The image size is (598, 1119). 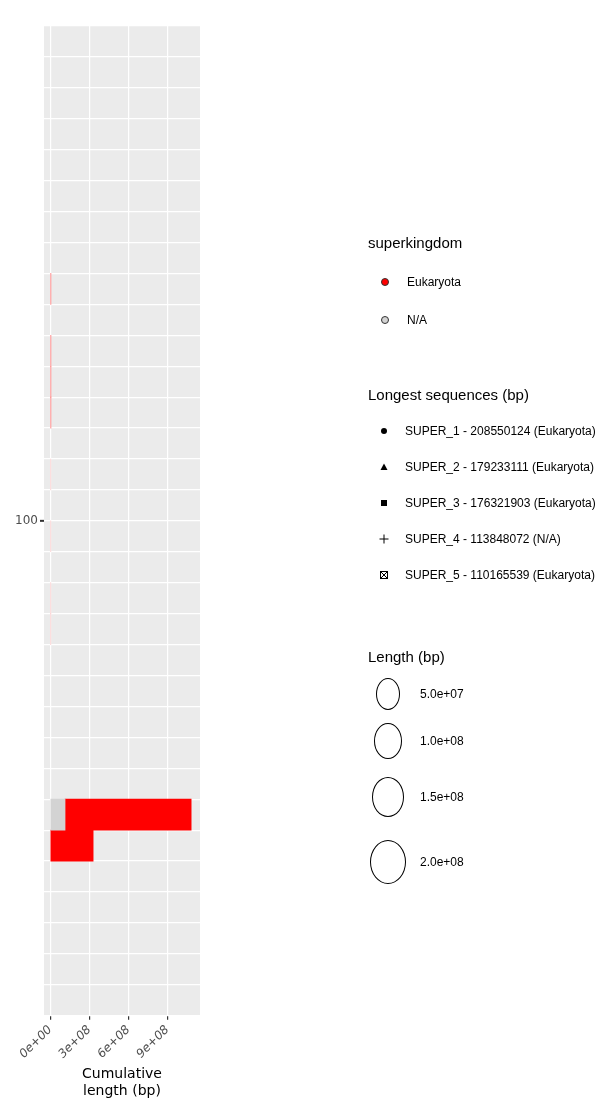 I want to click on text: 100, so click(x=26, y=519).